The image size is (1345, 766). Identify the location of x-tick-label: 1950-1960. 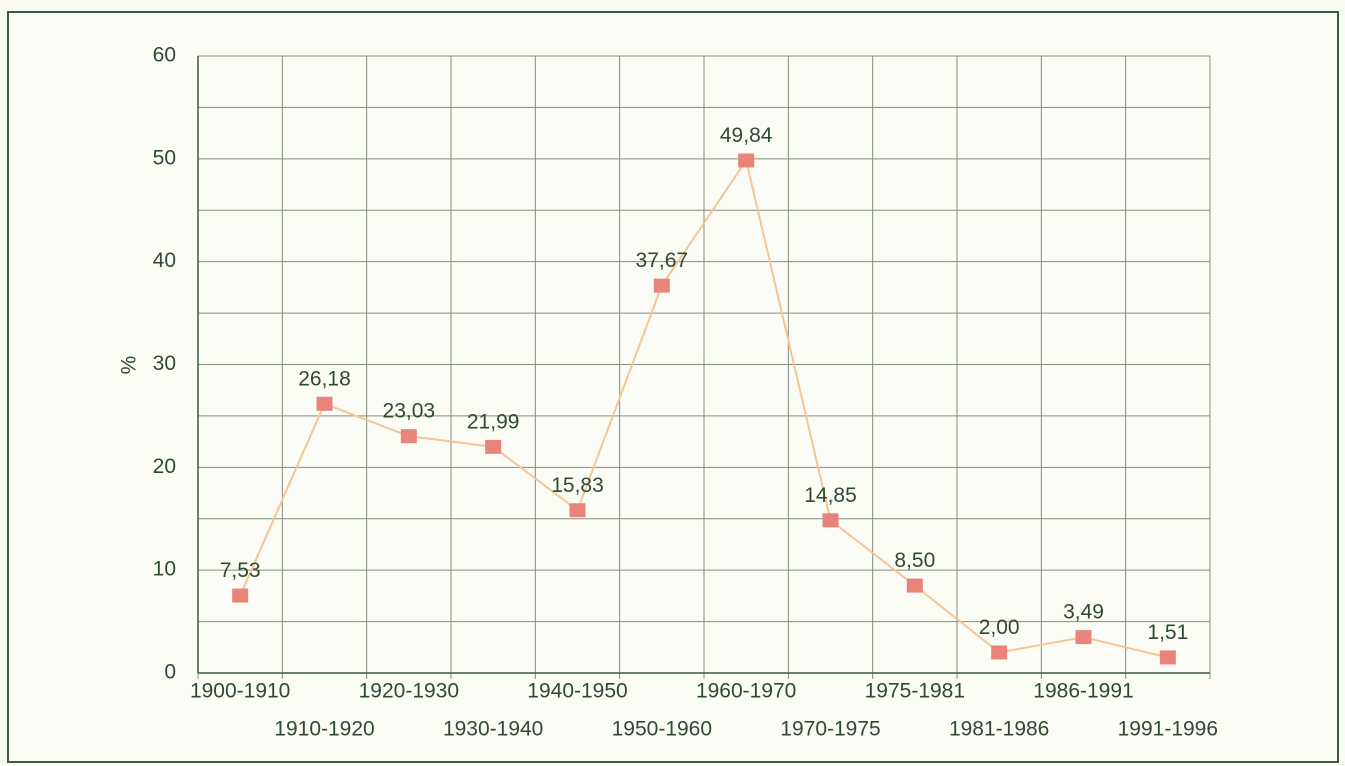
(662, 729).